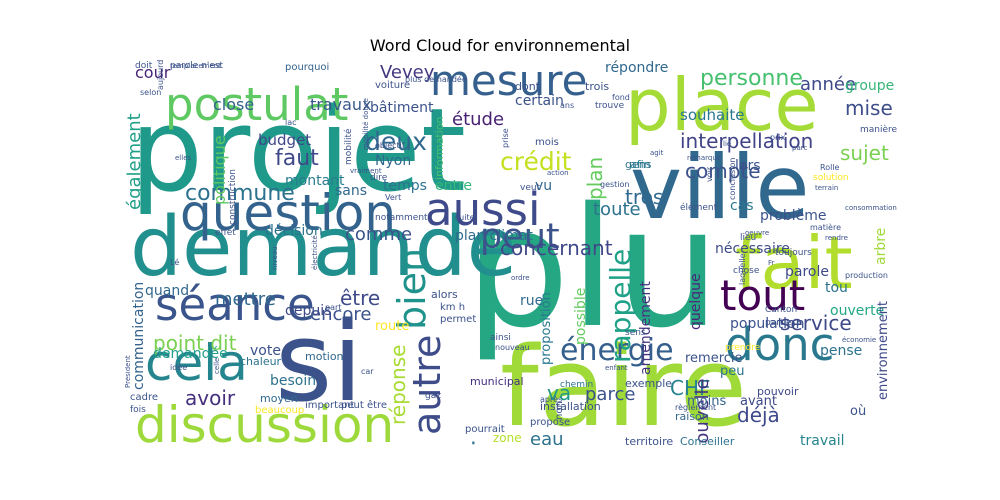 This screenshot has width=1000, height=500. What do you see at coordinates (379, 178) in the screenshot?
I see `word-dire: dire` at bounding box center [379, 178].